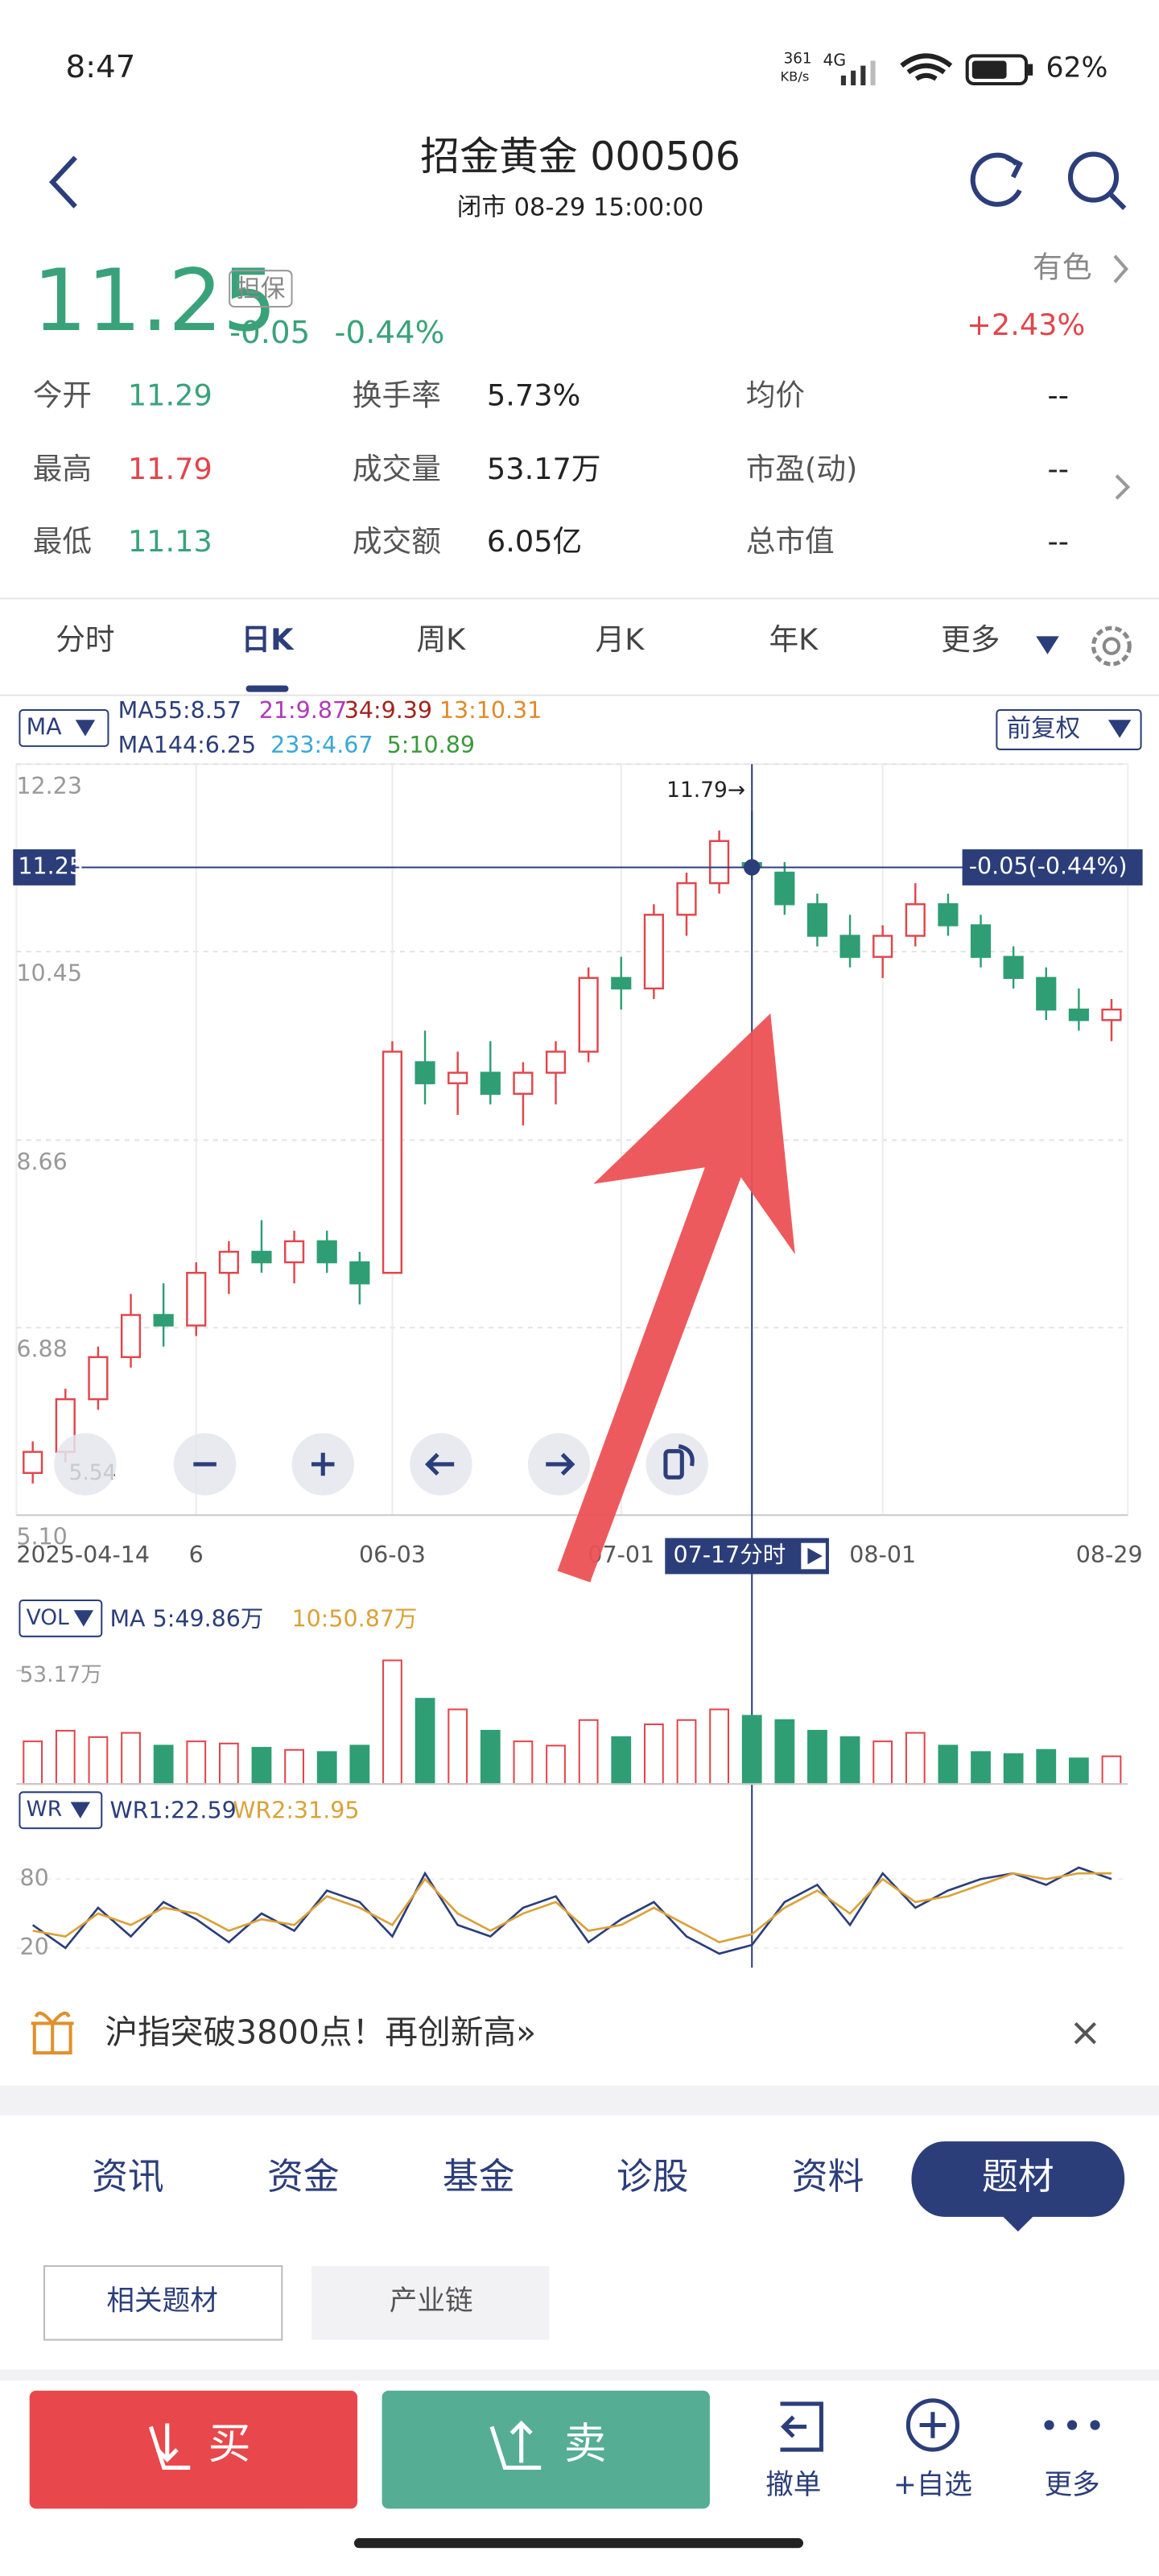 The width and height of the screenshot is (1159, 2576). Describe the element at coordinates (1062, 267) in the screenshot. I see `sector-name: 有色` at that location.